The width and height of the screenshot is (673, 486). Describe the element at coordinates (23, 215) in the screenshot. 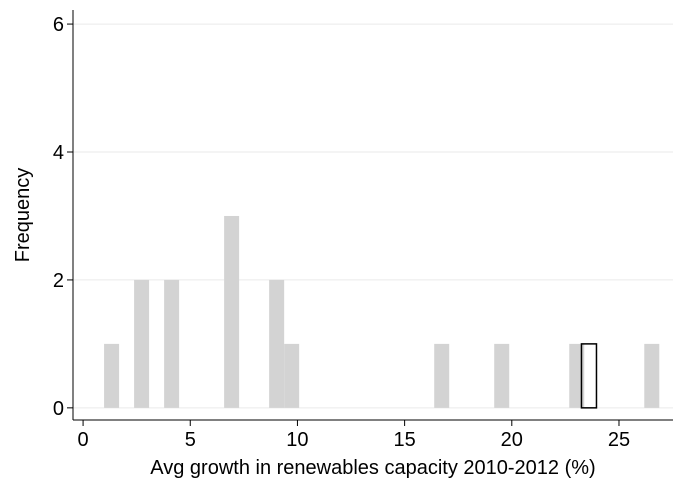

I see `y-axis-label: Frequency` at that location.